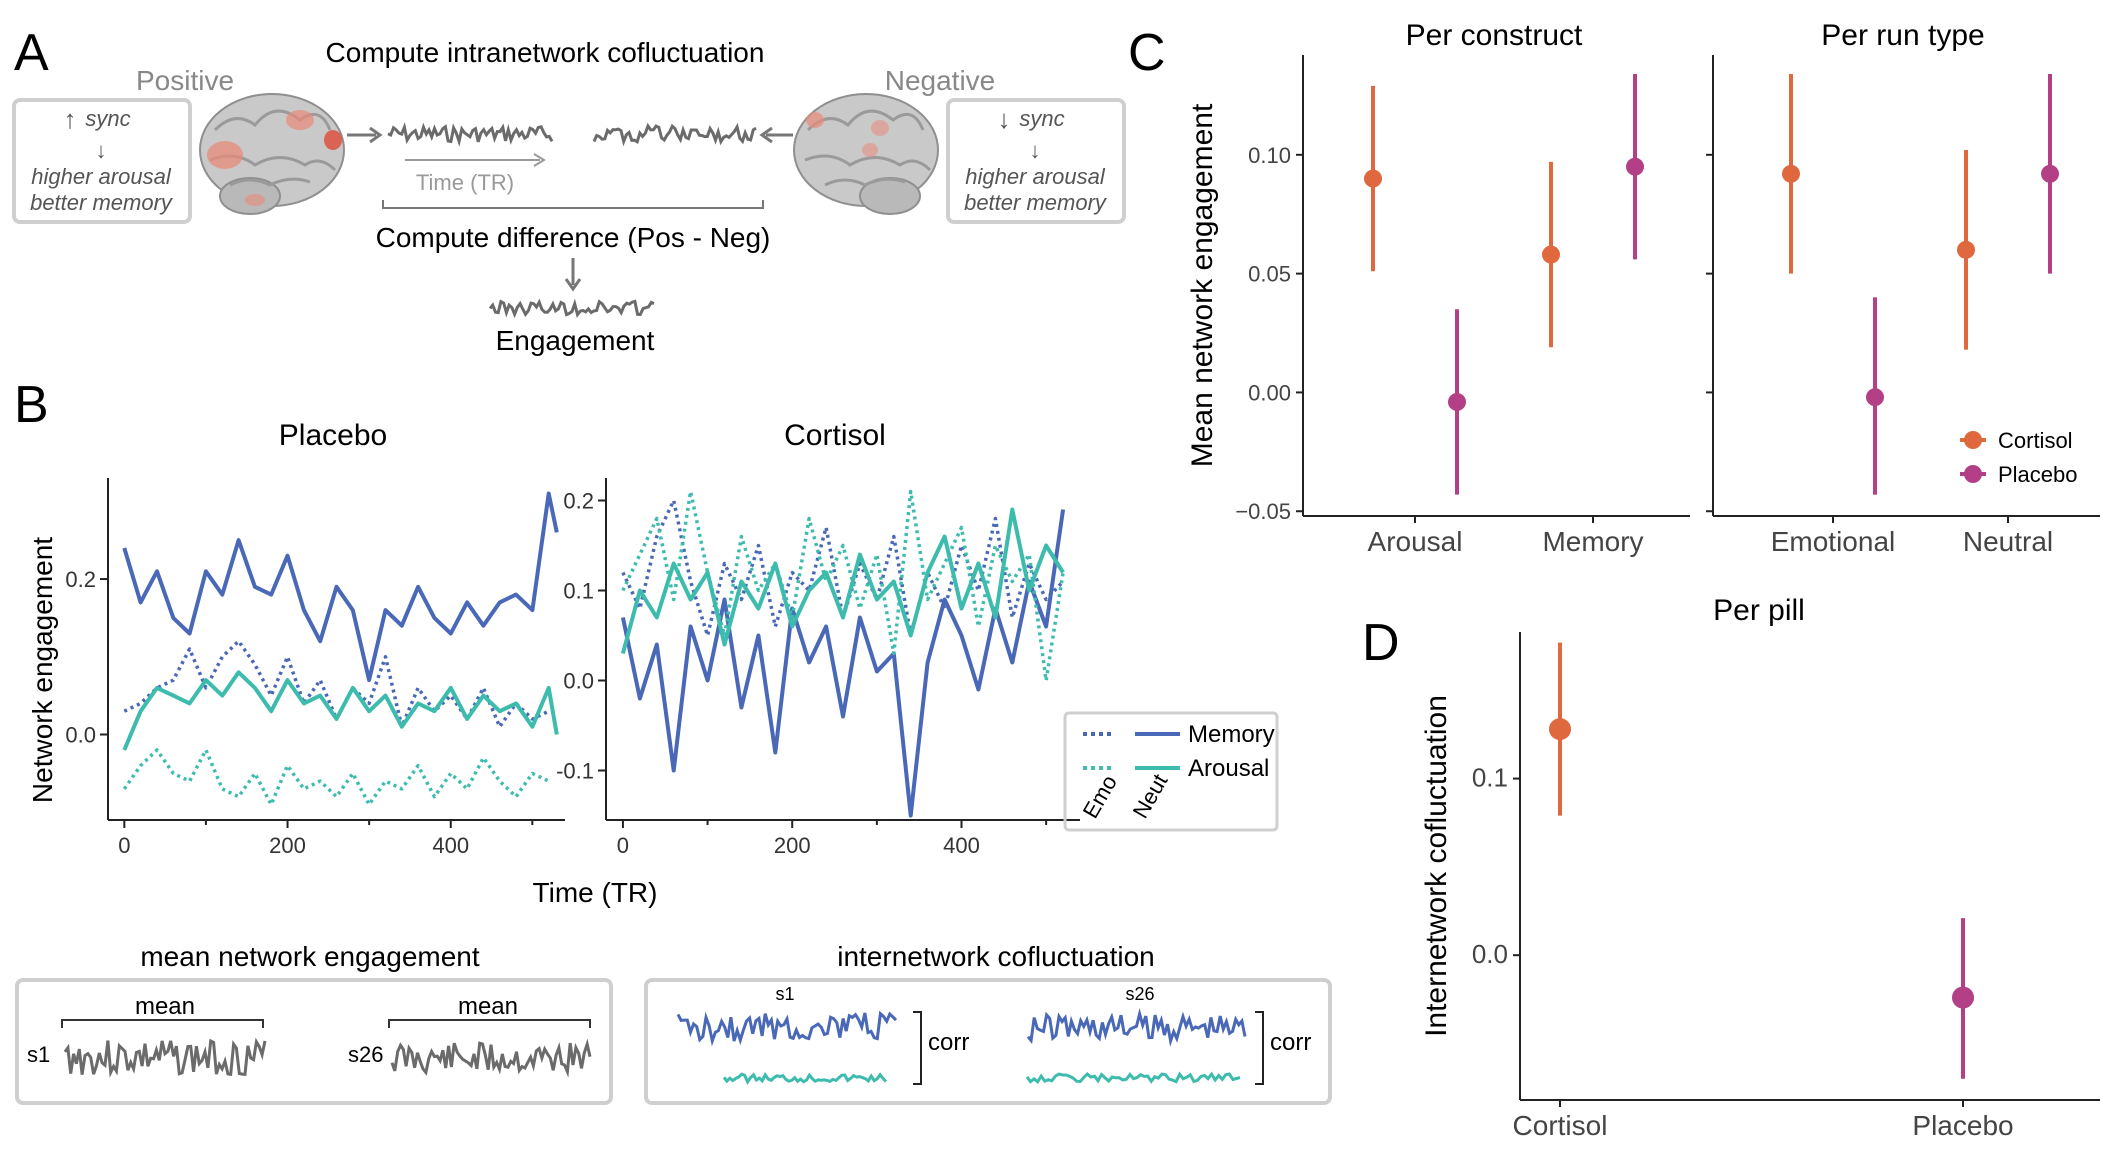 The height and width of the screenshot is (1171, 2126). What do you see at coordinates (805, 1078) in the screenshot?
I see `corr-s1-arousal-timeseries` at bounding box center [805, 1078].